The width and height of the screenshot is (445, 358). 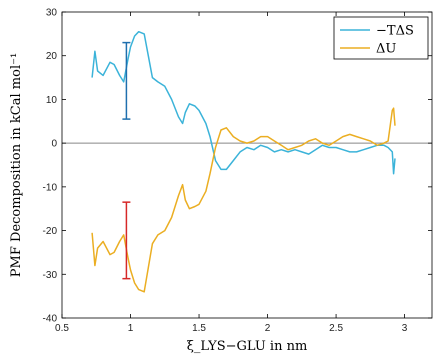 What do you see at coordinates (52, 56) in the screenshot?
I see `y-tick-label: 20` at bounding box center [52, 56].